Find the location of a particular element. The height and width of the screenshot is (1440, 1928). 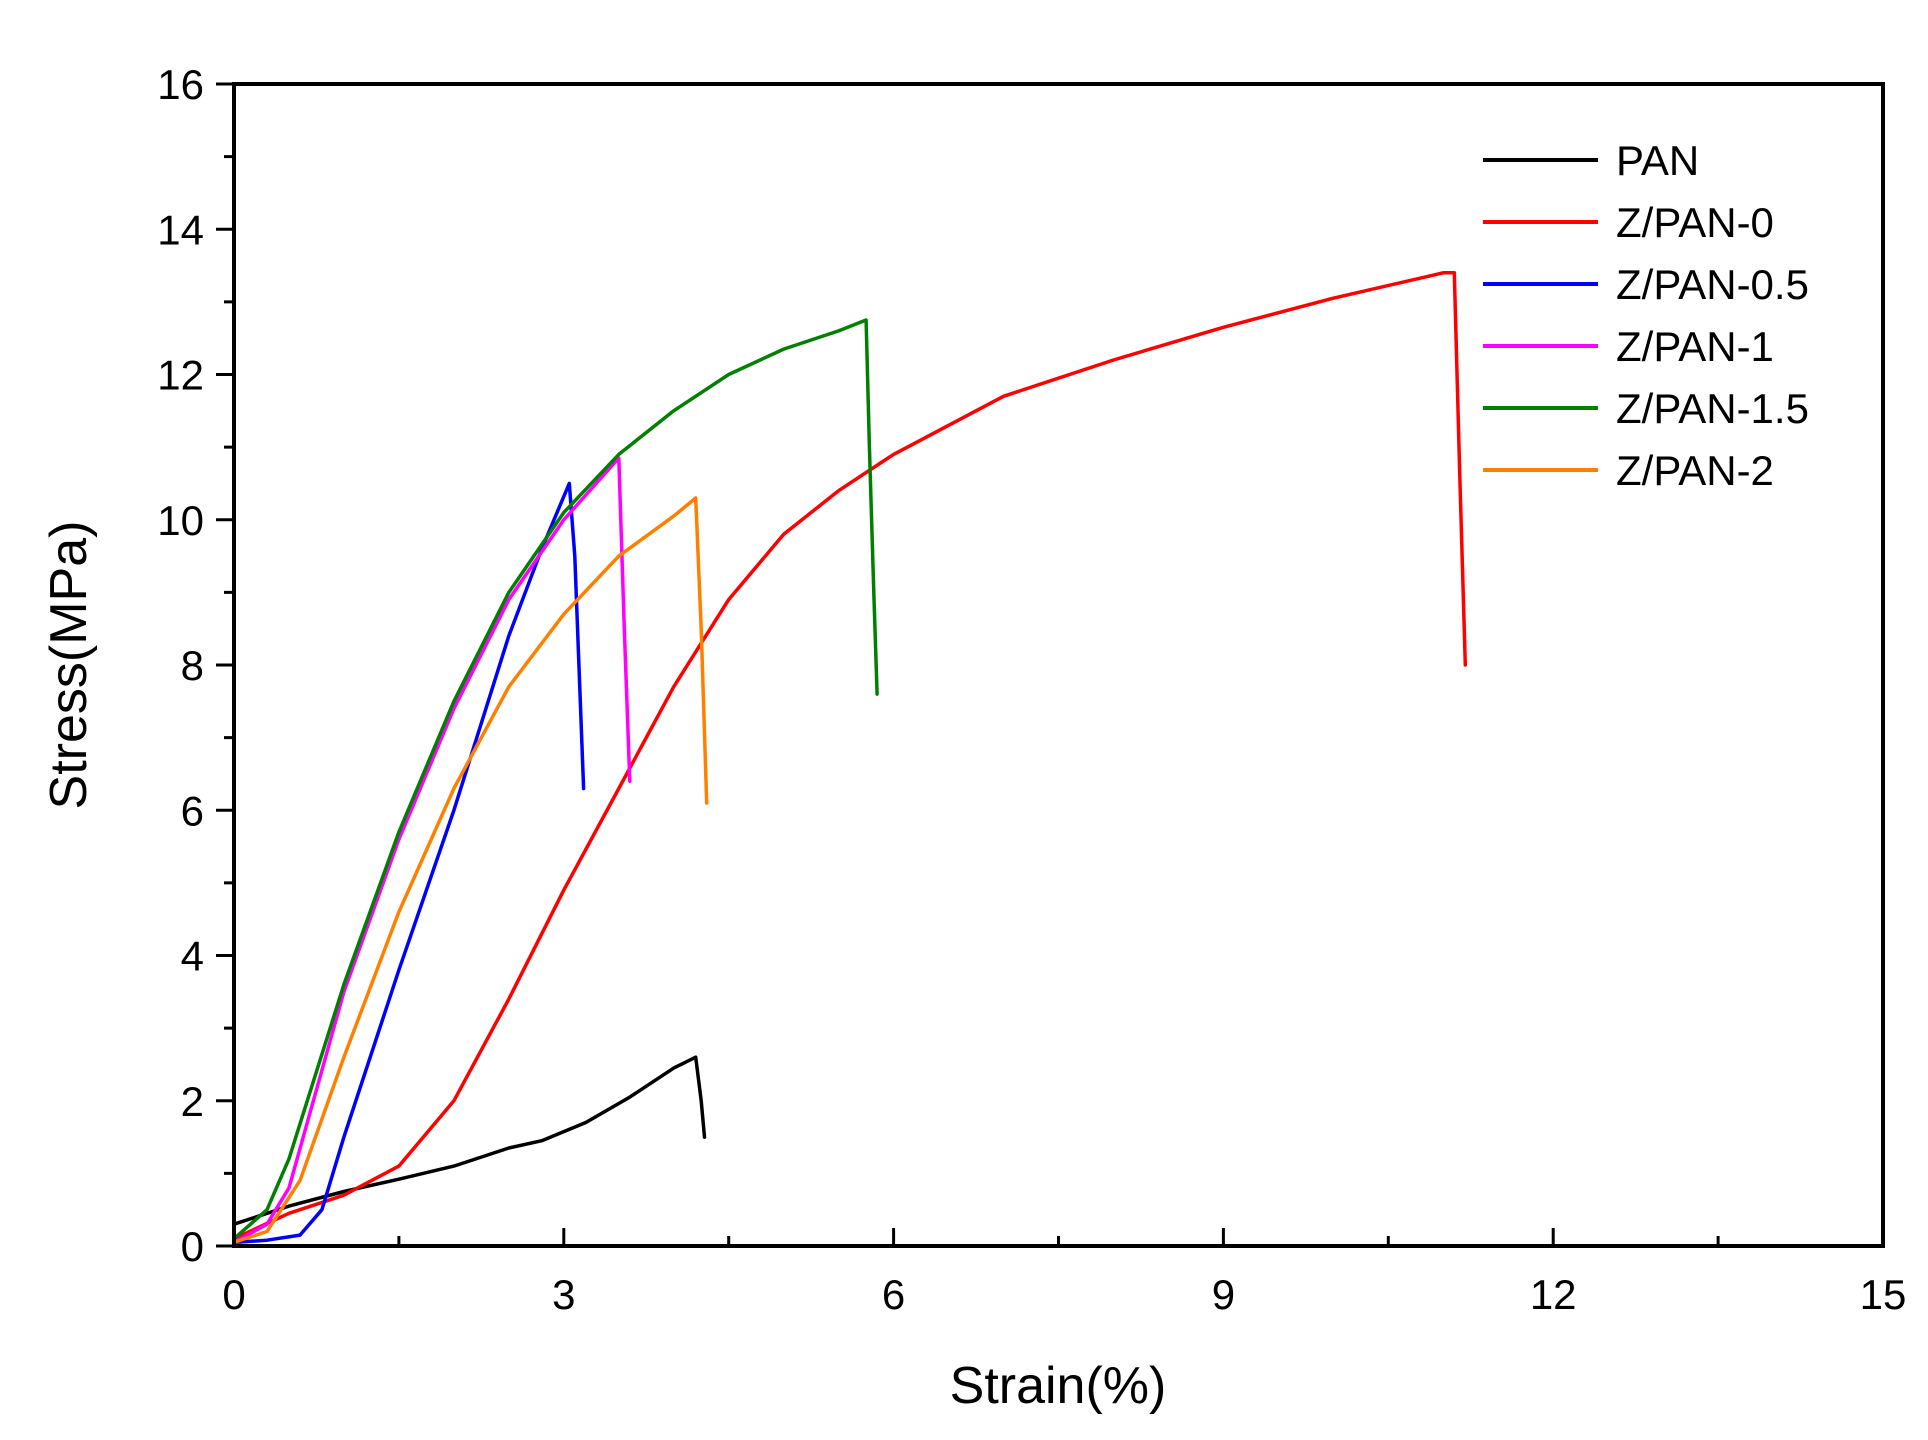

legend-label: Z/PAN-1 is located at coordinates (1695, 346).